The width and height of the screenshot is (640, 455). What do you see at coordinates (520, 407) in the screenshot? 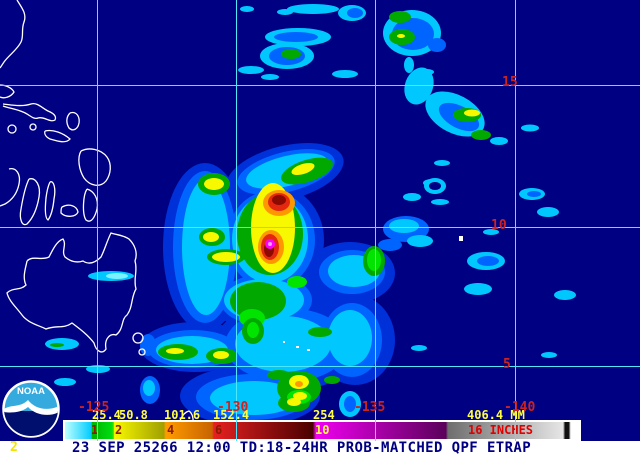
I see `lon-label--140: -140` at bounding box center [520, 407].